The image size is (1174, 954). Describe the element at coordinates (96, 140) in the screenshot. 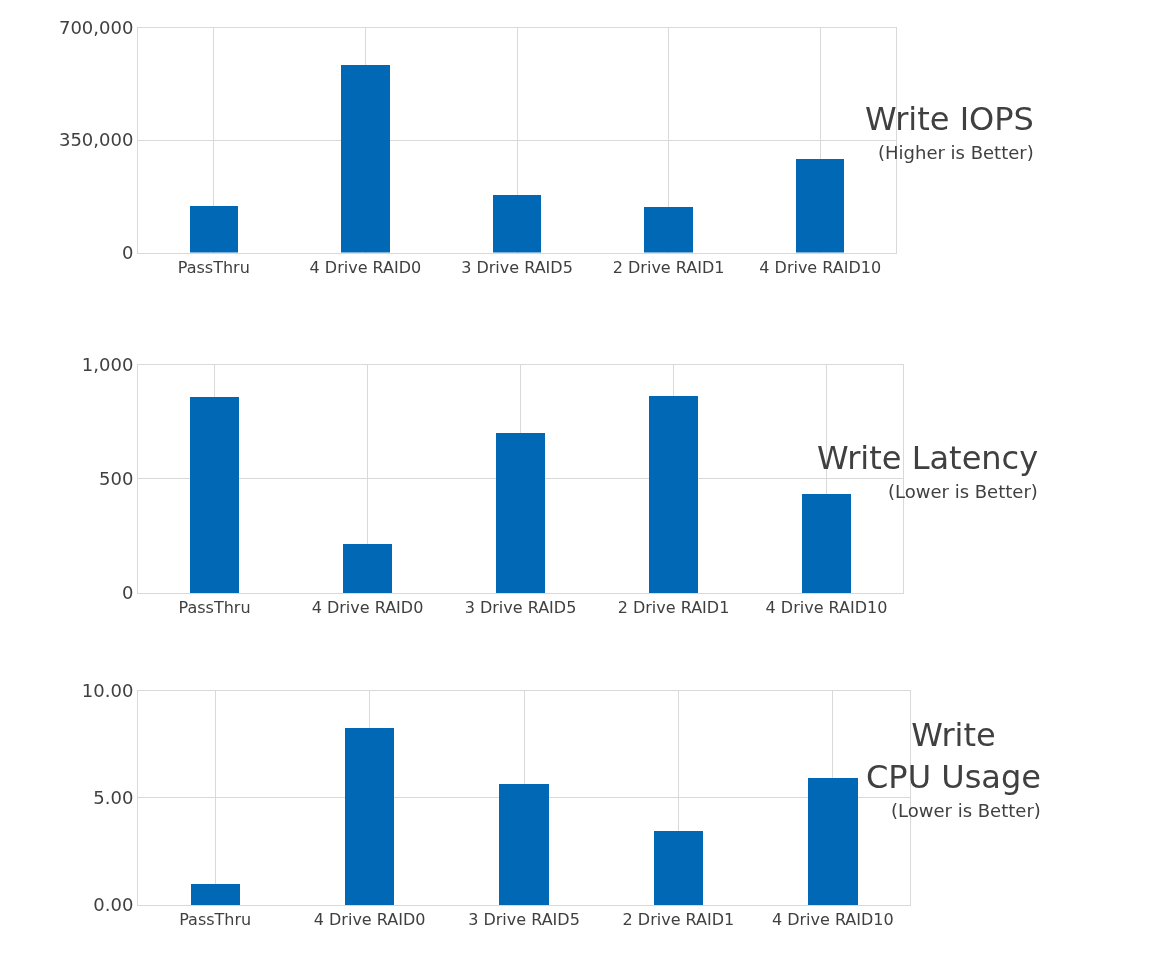

I see `y-tick-label: 350,000` at that location.